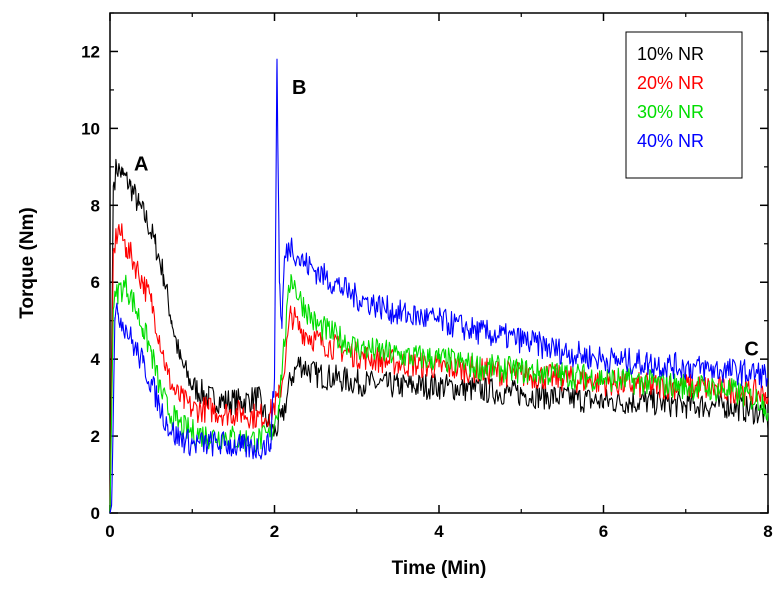 Image resolution: width=775 pixels, height=591 pixels. Describe the element at coordinates (439, 531) in the screenshot. I see `x-tick-label: 4` at that location.